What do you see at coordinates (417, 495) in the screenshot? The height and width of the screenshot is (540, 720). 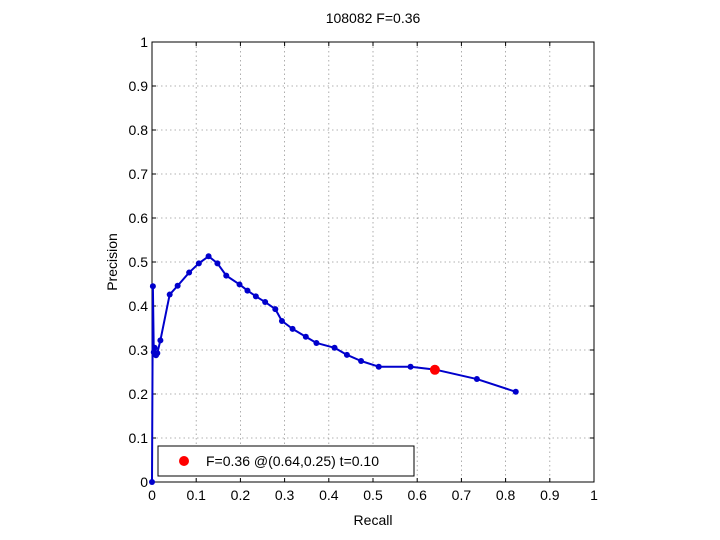 I see `x-tick-label: 0.6` at bounding box center [417, 495].